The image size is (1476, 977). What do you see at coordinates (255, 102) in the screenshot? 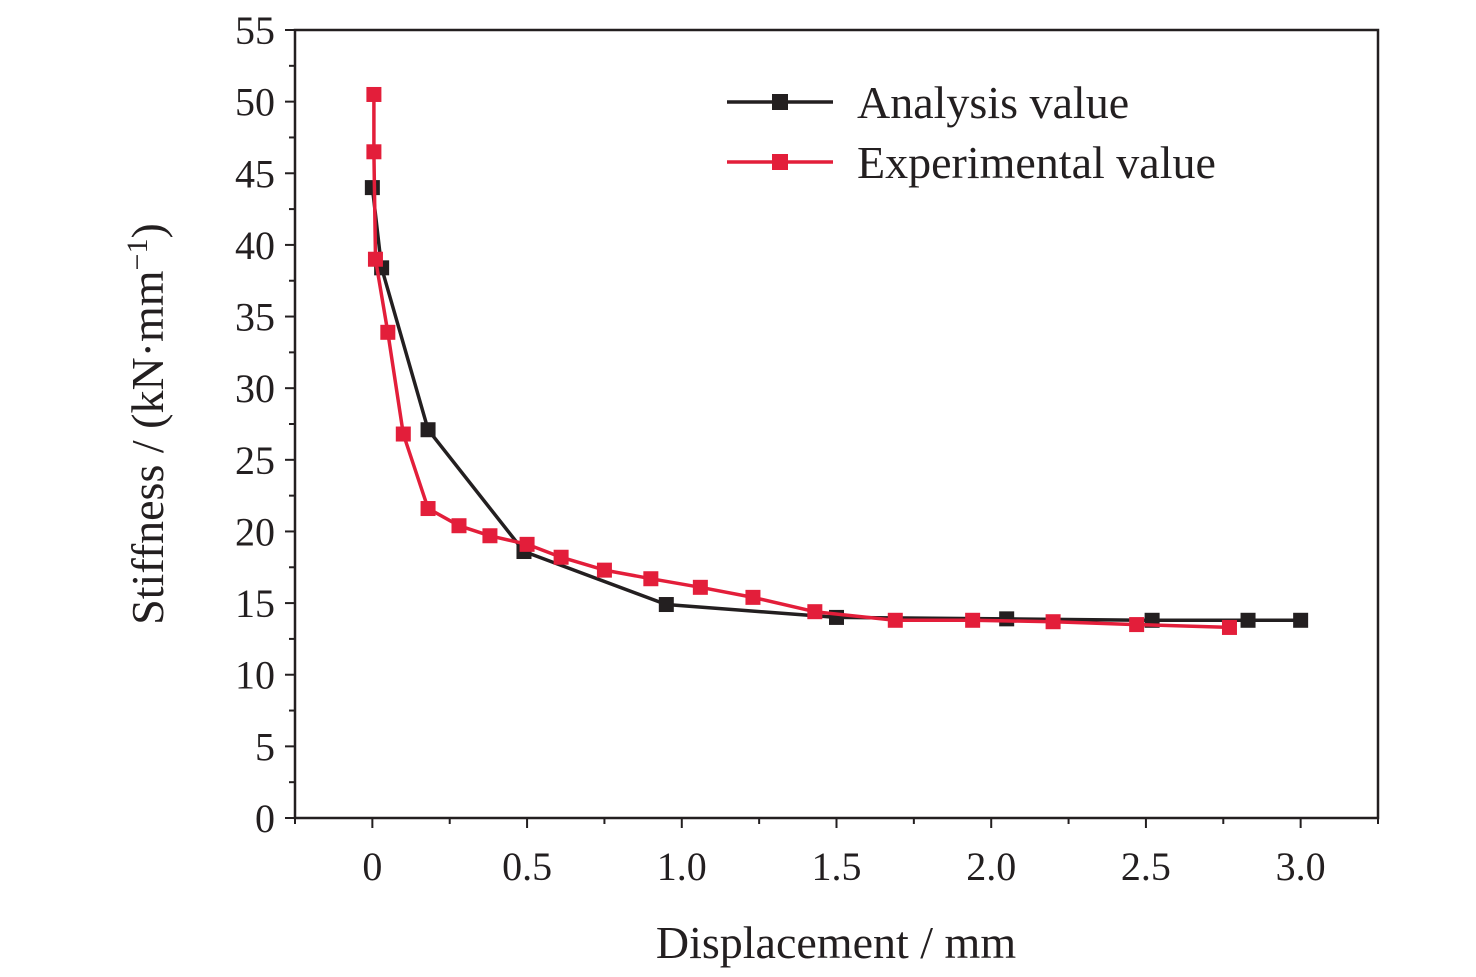
I see `y-tick-label: 50` at bounding box center [255, 102].